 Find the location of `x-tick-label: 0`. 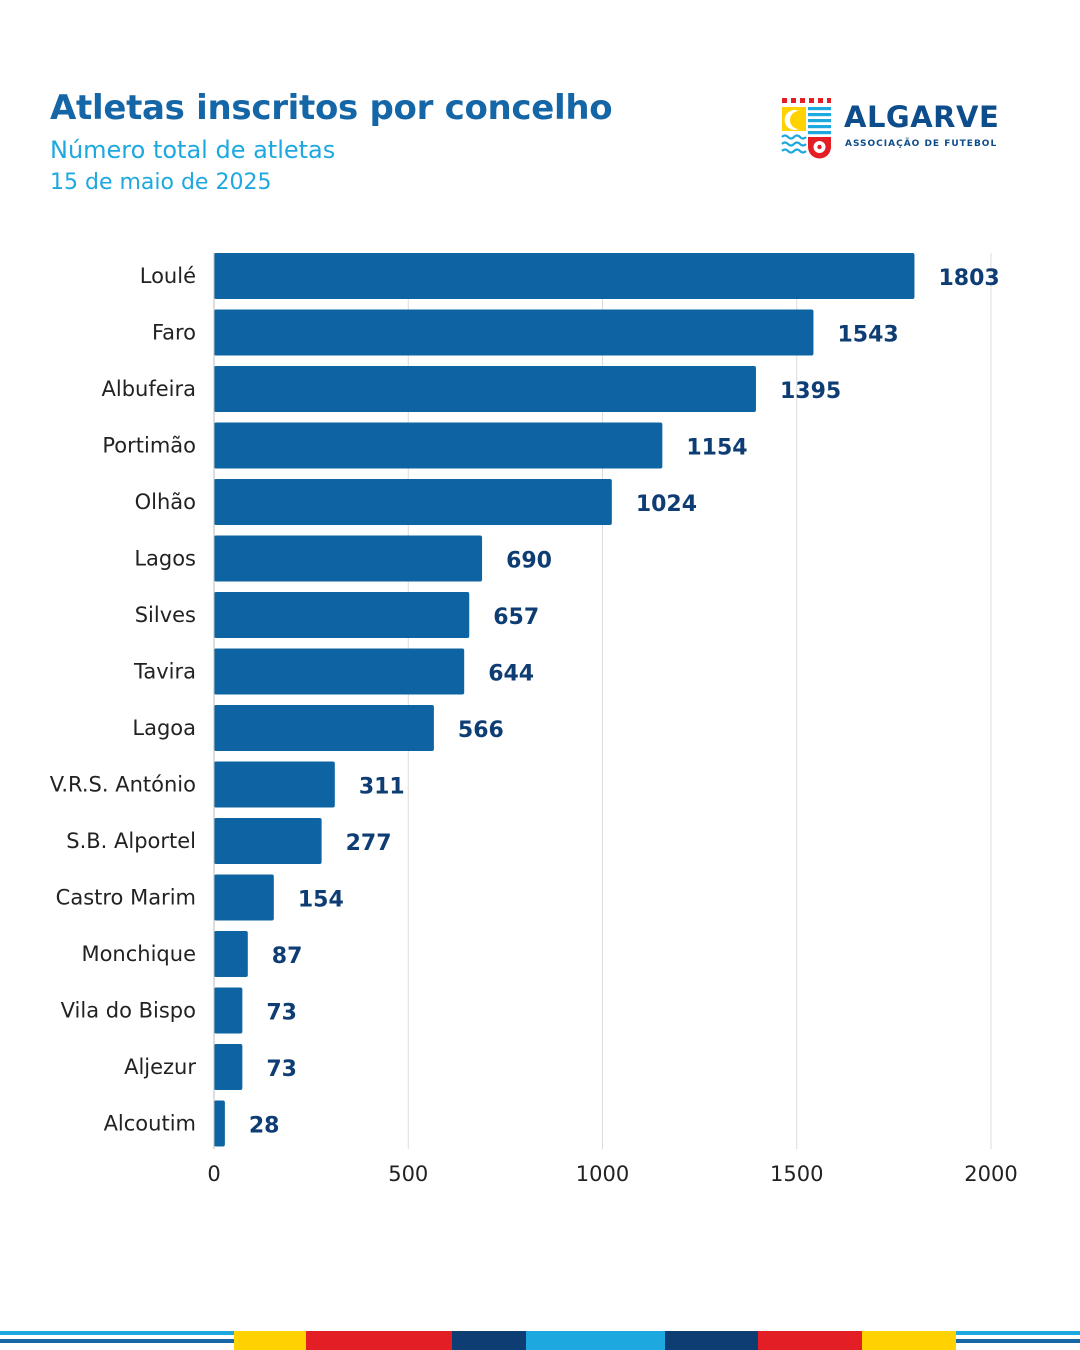

x-tick-label: 0 is located at coordinates (213, 1174).